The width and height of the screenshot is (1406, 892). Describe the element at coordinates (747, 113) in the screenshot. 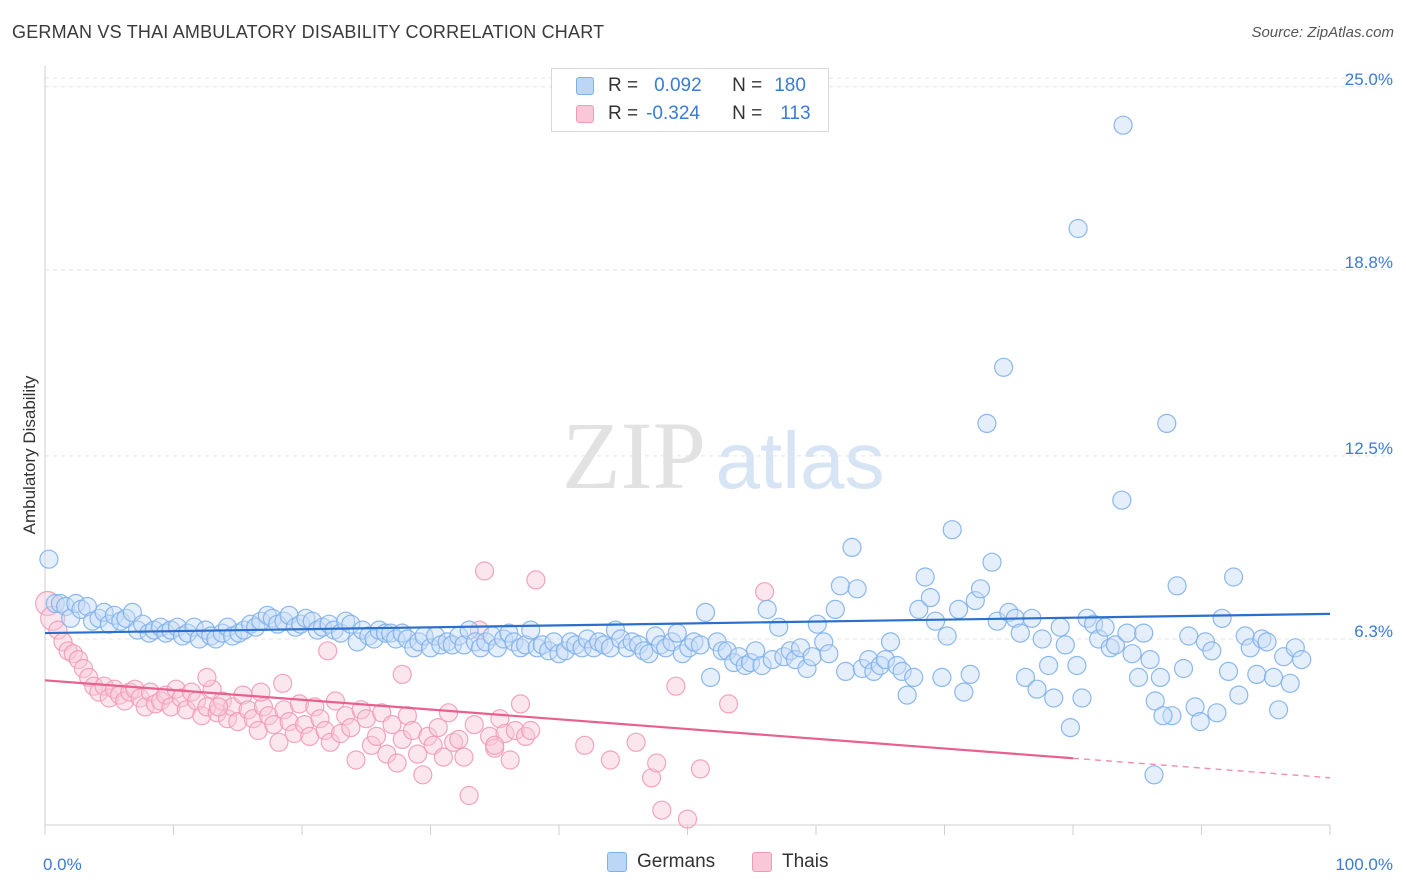

I see `thais-n-label: N =` at that location.